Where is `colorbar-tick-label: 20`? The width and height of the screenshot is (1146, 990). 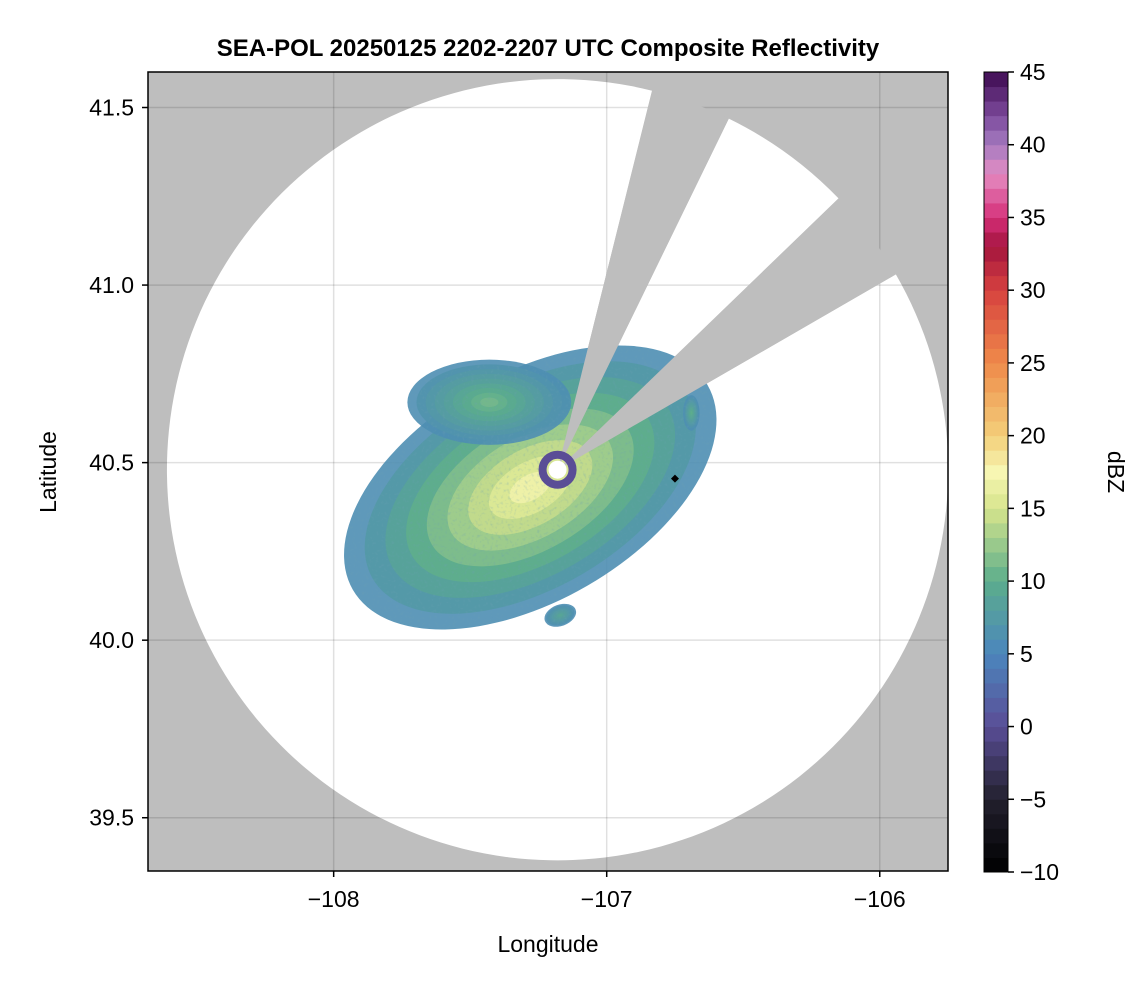 colorbar-tick-label: 20 is located at coordinates (1033, 436).